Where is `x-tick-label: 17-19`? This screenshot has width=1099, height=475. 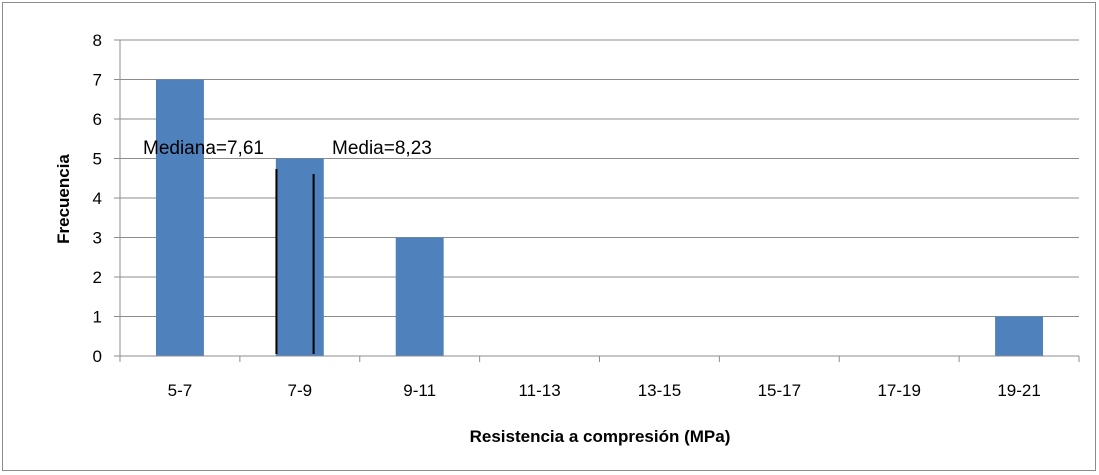
x-tick-label: 17-19 is located at coordinates (898, 390).